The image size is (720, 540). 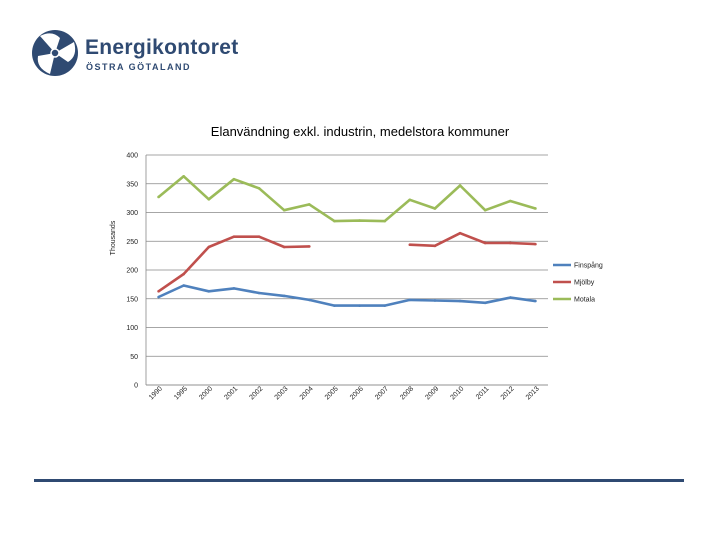 I want to click on y-tick-label: 50, so click(x=134, y=357).